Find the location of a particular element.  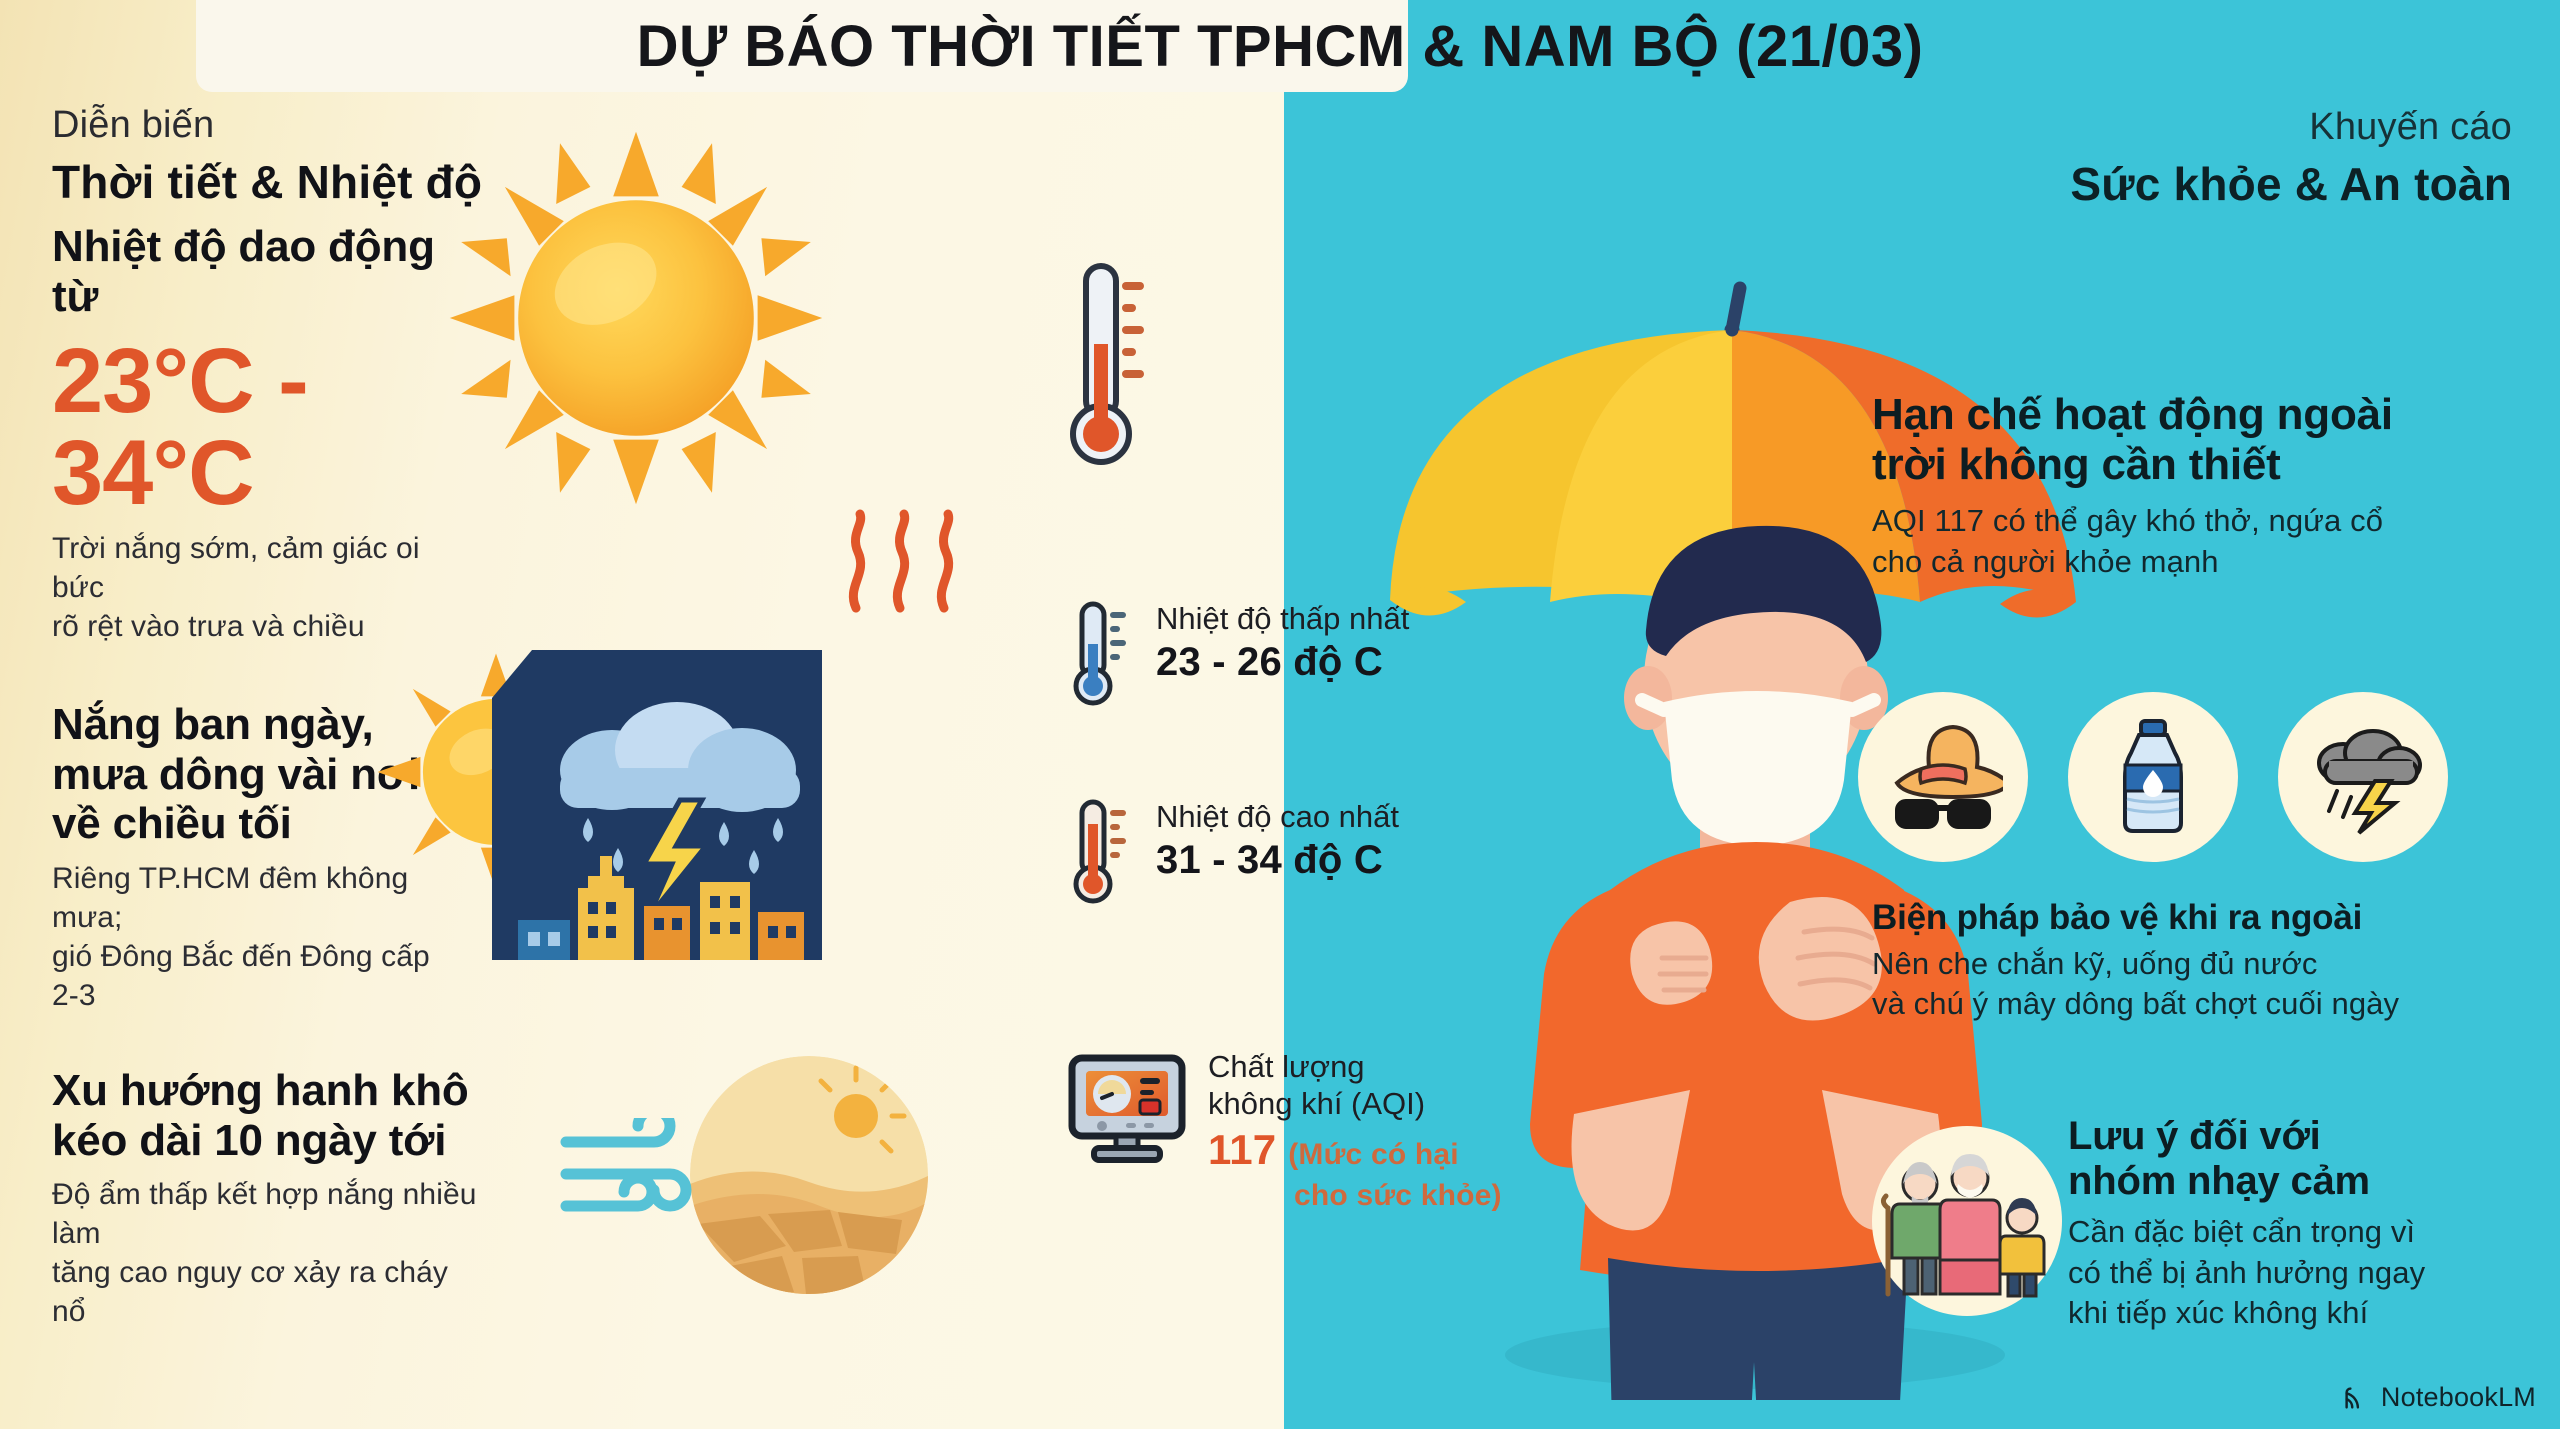

stat-max-temperature: Nhiệt độ cao nhất 31 - 34 độ C is located at coordinates (1235, 852).